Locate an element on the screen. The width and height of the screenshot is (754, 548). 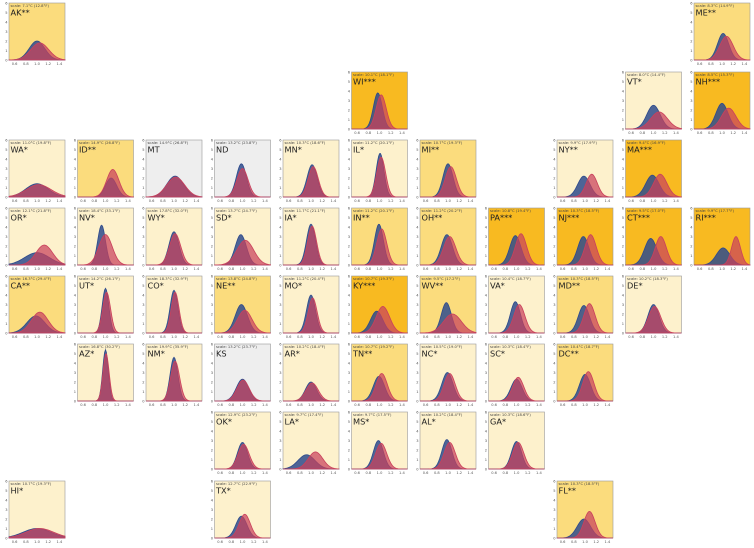
panel-scale-label: scale: 10.3°C (18.6°F) is located at coordinates (510, 415).